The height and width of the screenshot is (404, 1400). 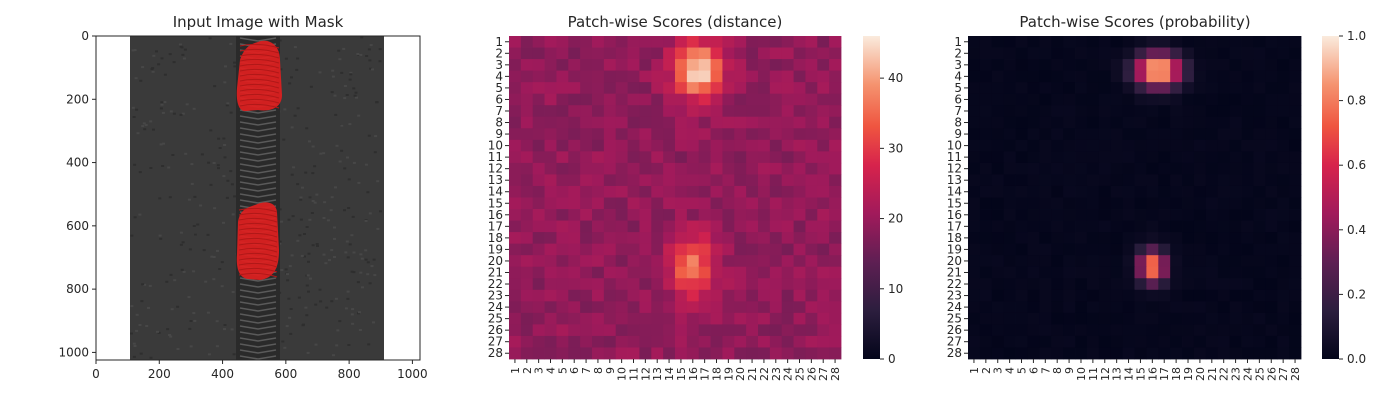 I want to click on colorbar-tick-label: 0.0, so click(x=1356, y=359).